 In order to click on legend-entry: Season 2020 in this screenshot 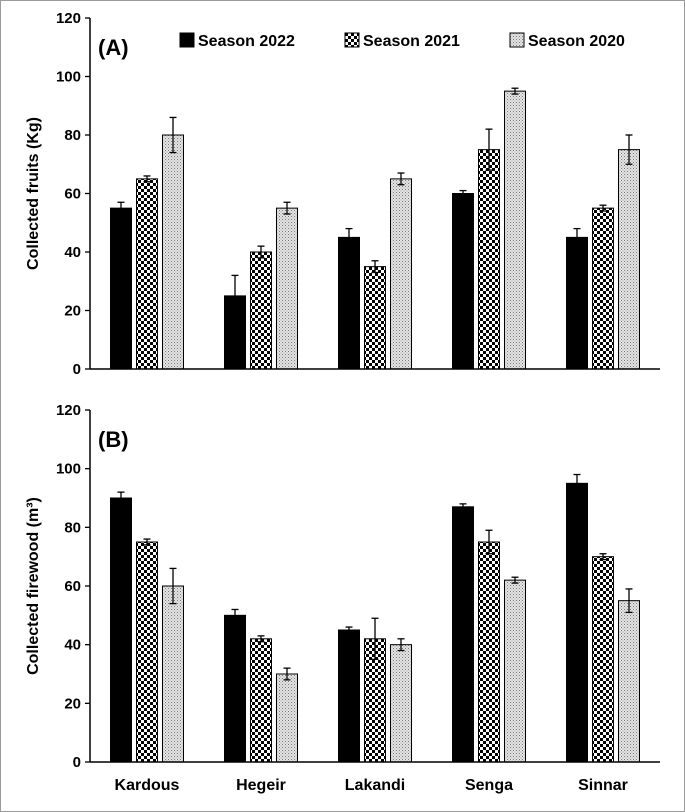, I will do `click(576, 41)`.